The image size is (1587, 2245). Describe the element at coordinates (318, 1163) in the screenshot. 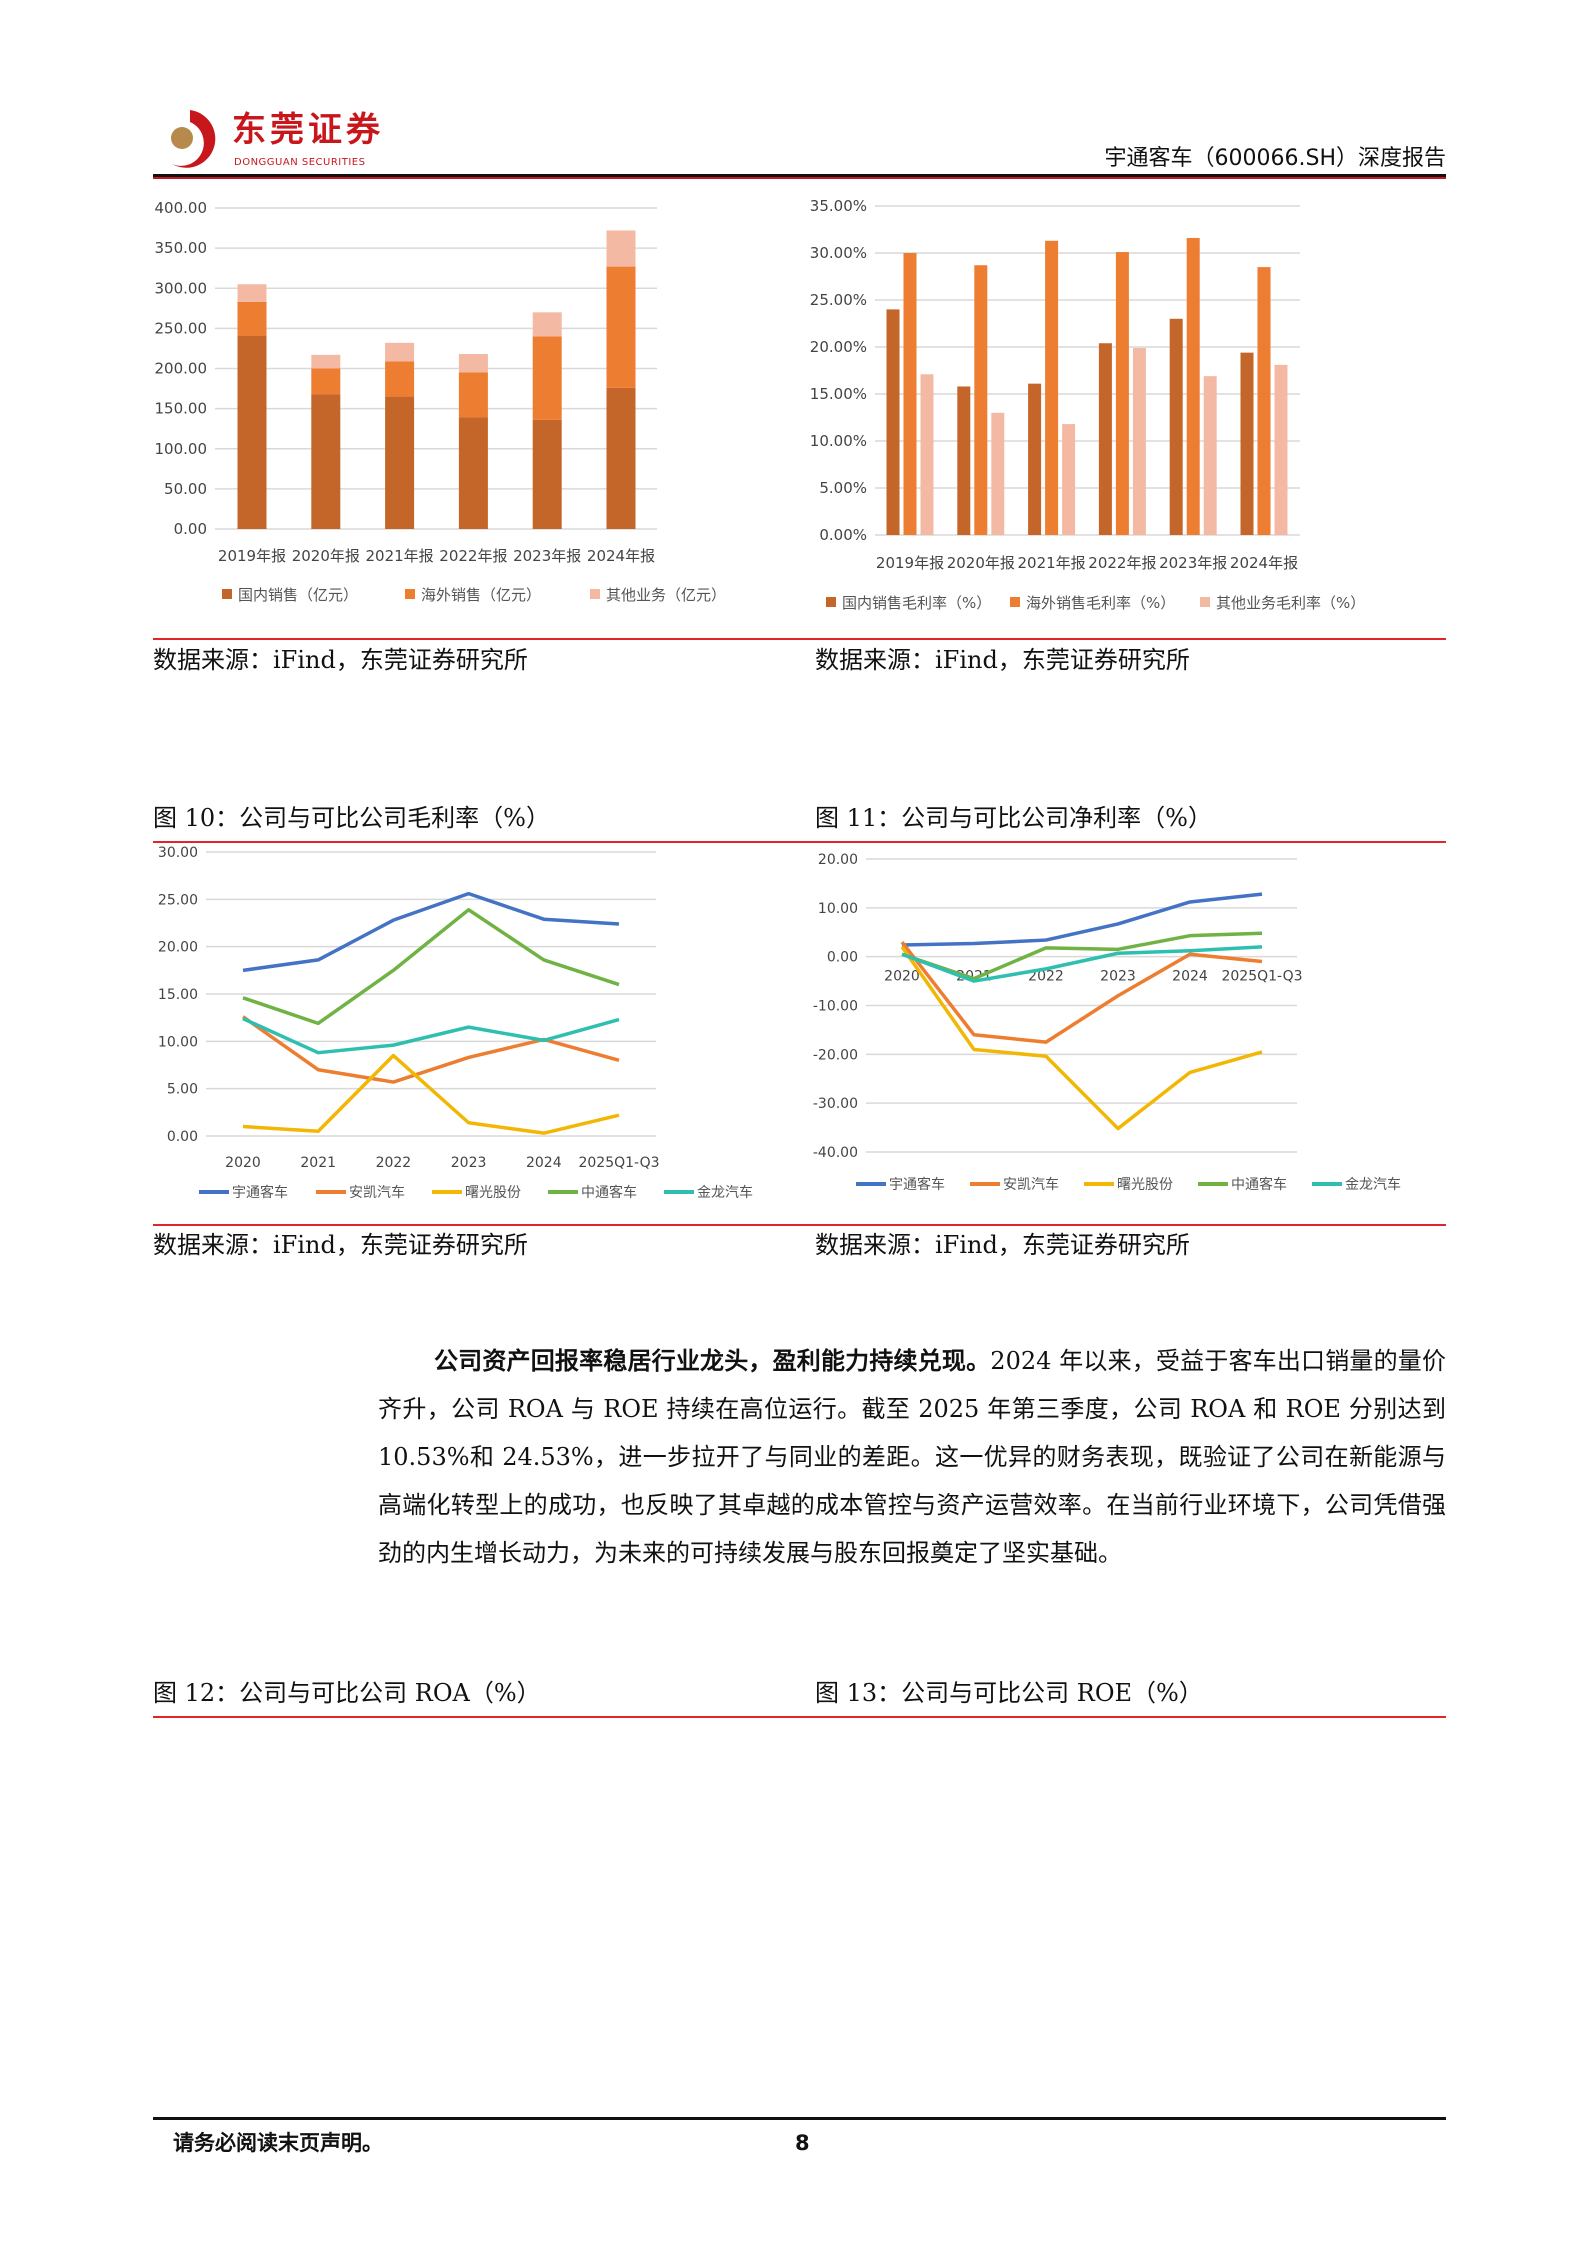

I see `x-tick-label: 2021` at that location.